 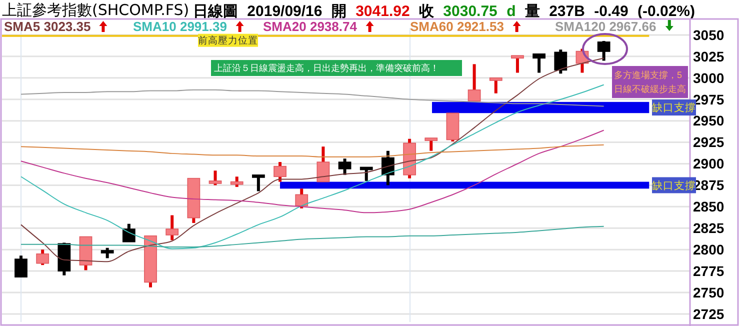 What do you see at coordinates (708, 292) in the screenshot?
I see `y-tick-label: 2750` at bounding box center [708, 292].